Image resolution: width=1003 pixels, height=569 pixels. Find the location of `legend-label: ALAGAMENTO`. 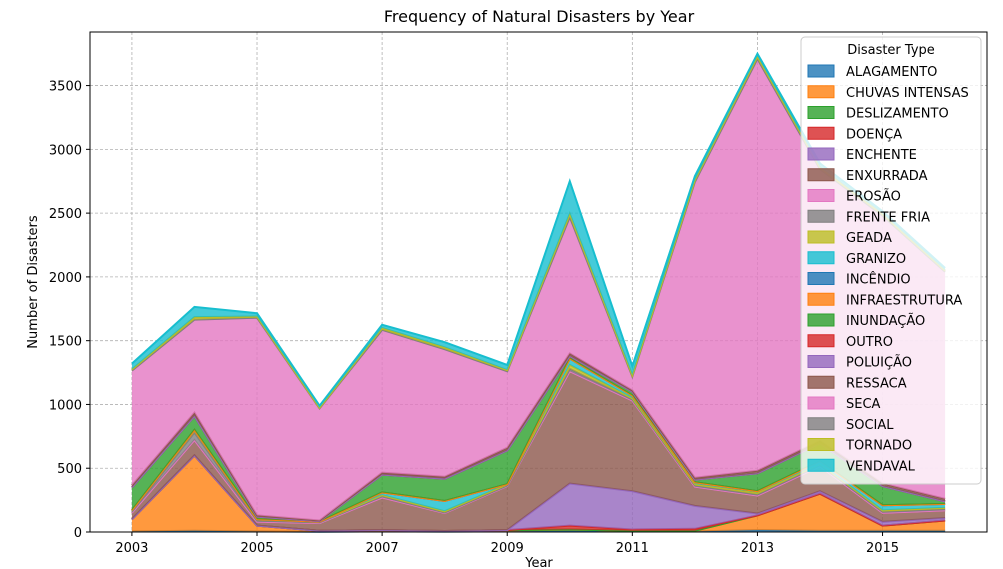

legend-label: ALAGAMENTO is located at coordinates (891, 72).